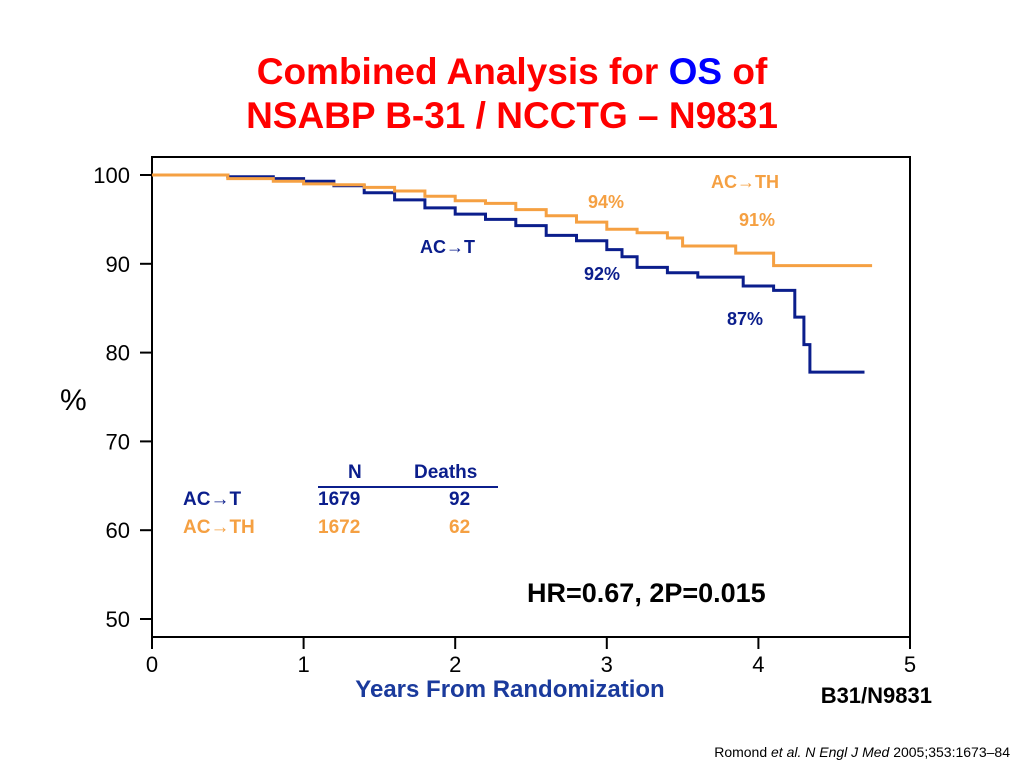  What do you see at coordinates (303, 664) in the screenshot?
I see `x-tick-label: 1` at bounding box center [303, 664].